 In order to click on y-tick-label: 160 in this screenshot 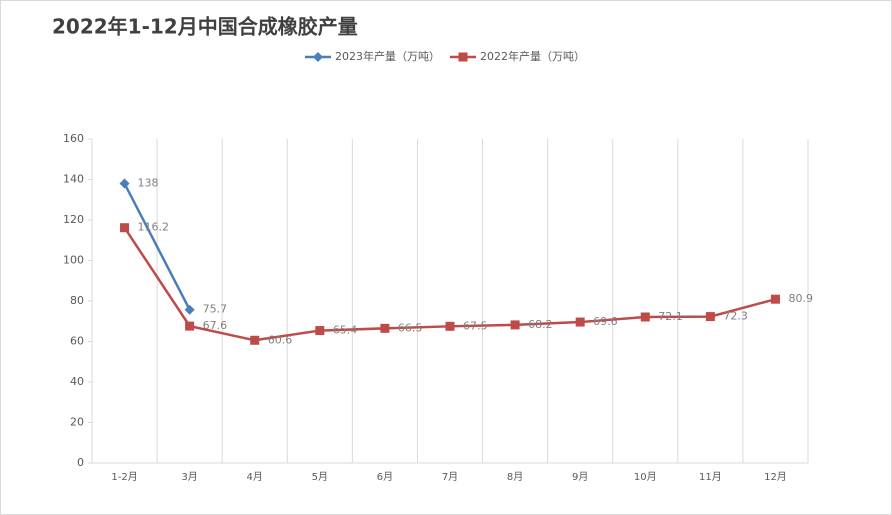, I will do `click(73, 138)`.